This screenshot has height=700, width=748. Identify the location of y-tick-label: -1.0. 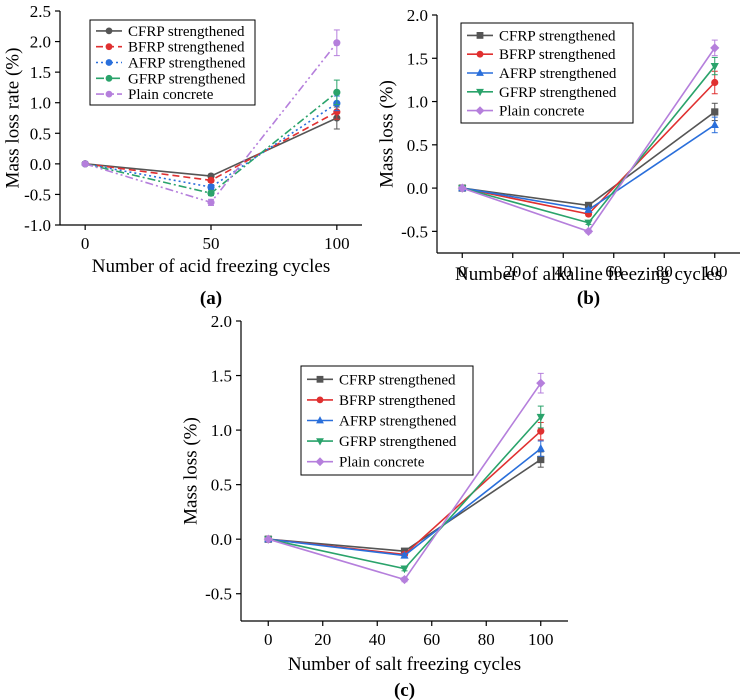
(37, 225).